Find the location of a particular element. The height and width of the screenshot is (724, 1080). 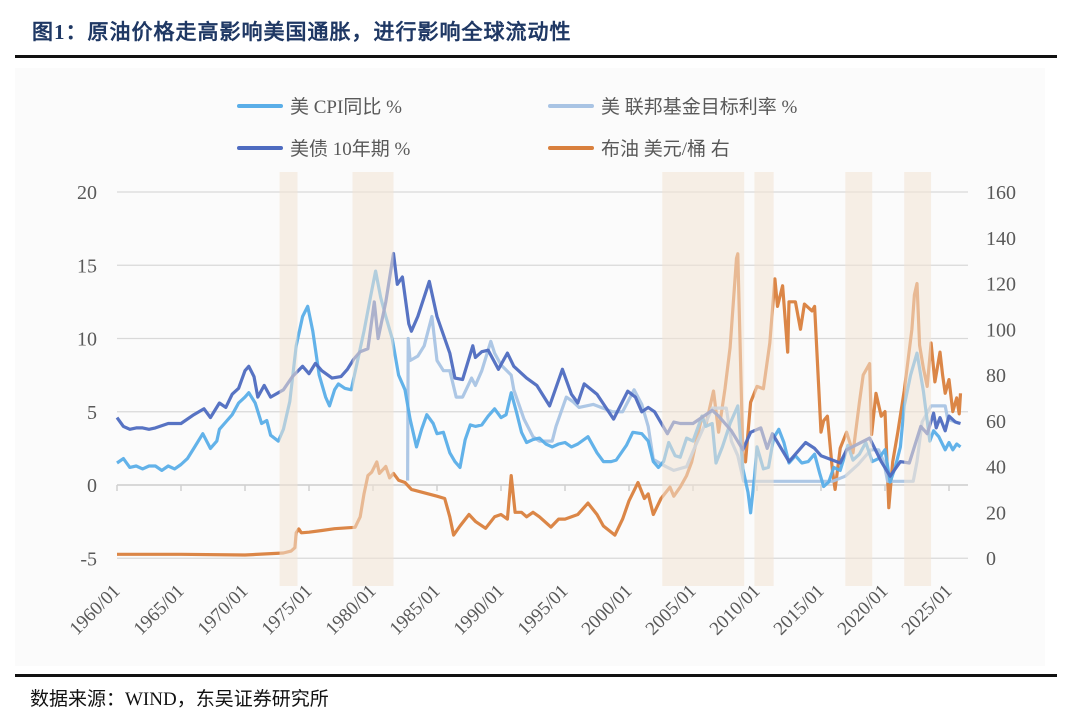

x-tick-label: 2010/01 is located at coordinates (735, 610).